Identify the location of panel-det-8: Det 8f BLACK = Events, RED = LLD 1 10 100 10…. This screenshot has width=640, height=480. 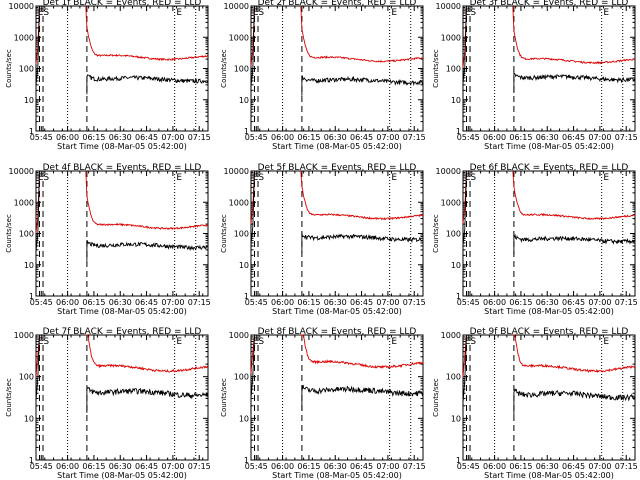
(323, 403).